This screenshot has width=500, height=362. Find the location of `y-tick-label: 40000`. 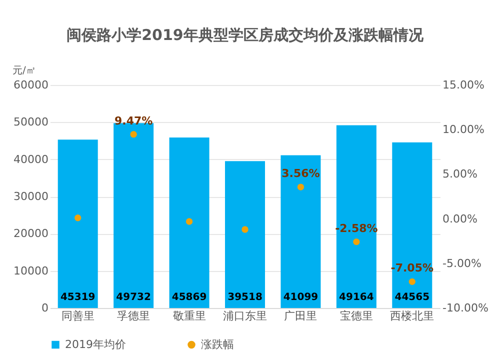

y-tick-label: 40000 is located at coordinates (31, 159).